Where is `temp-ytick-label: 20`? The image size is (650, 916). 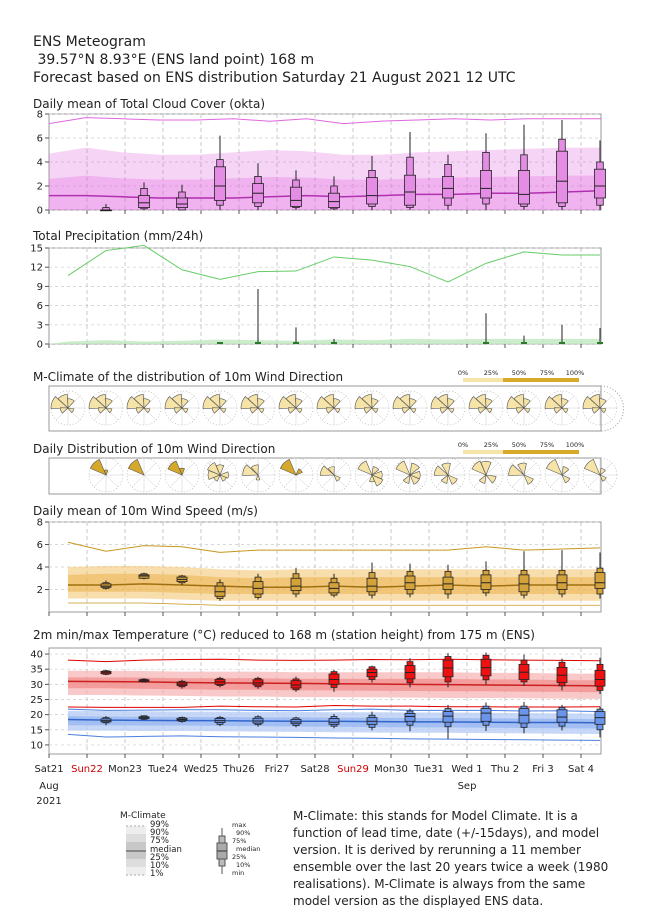
temp-ytick-label: 20 is located at coordinates (36, 715).